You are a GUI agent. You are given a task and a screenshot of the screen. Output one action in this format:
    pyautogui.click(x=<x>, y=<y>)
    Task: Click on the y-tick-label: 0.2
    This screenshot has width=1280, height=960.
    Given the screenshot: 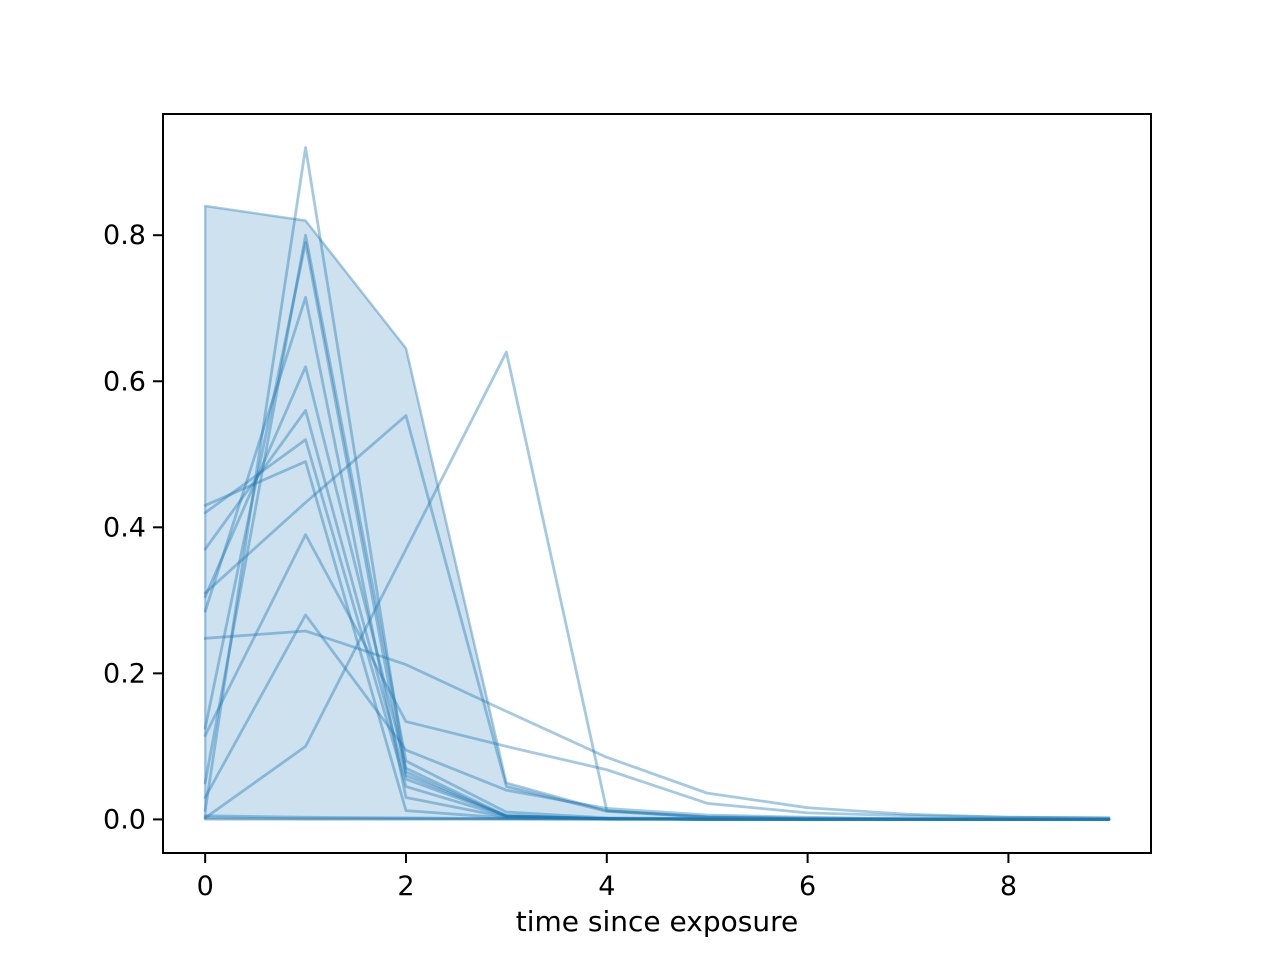 What is the action you would take?
    pyautogui.click(x=124, y=673)
    